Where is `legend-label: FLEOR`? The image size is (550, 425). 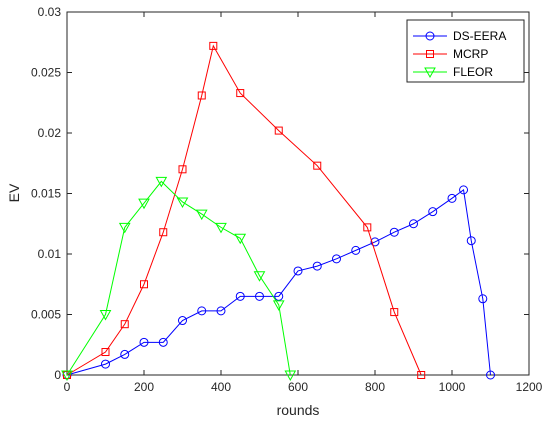
legend-label: FLEOR is located at coordinates (473, 72).